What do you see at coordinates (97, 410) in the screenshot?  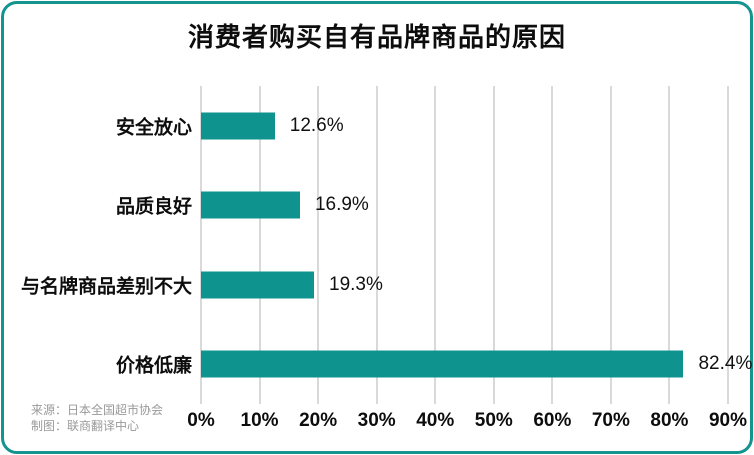 I see `source-line: 来源：日本全国超市协会` at bounding box center [97, 410].